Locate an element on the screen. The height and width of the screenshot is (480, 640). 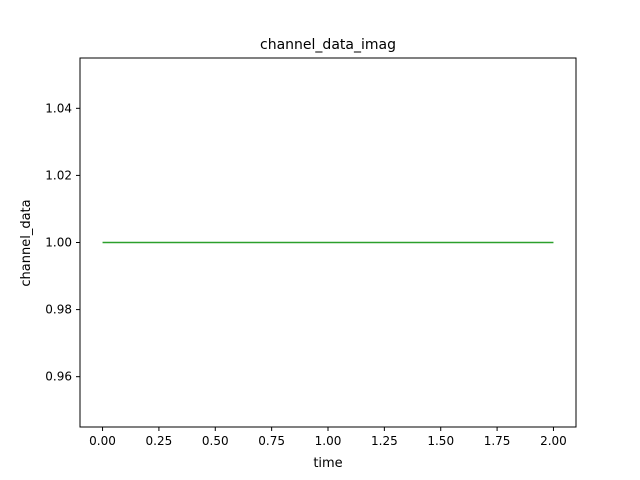
x-axis-ticks: 0.00 0.25 0.50 0.75 1.00 1.25 1.50 1.75 2.00 is located at coordinates (328, 437).